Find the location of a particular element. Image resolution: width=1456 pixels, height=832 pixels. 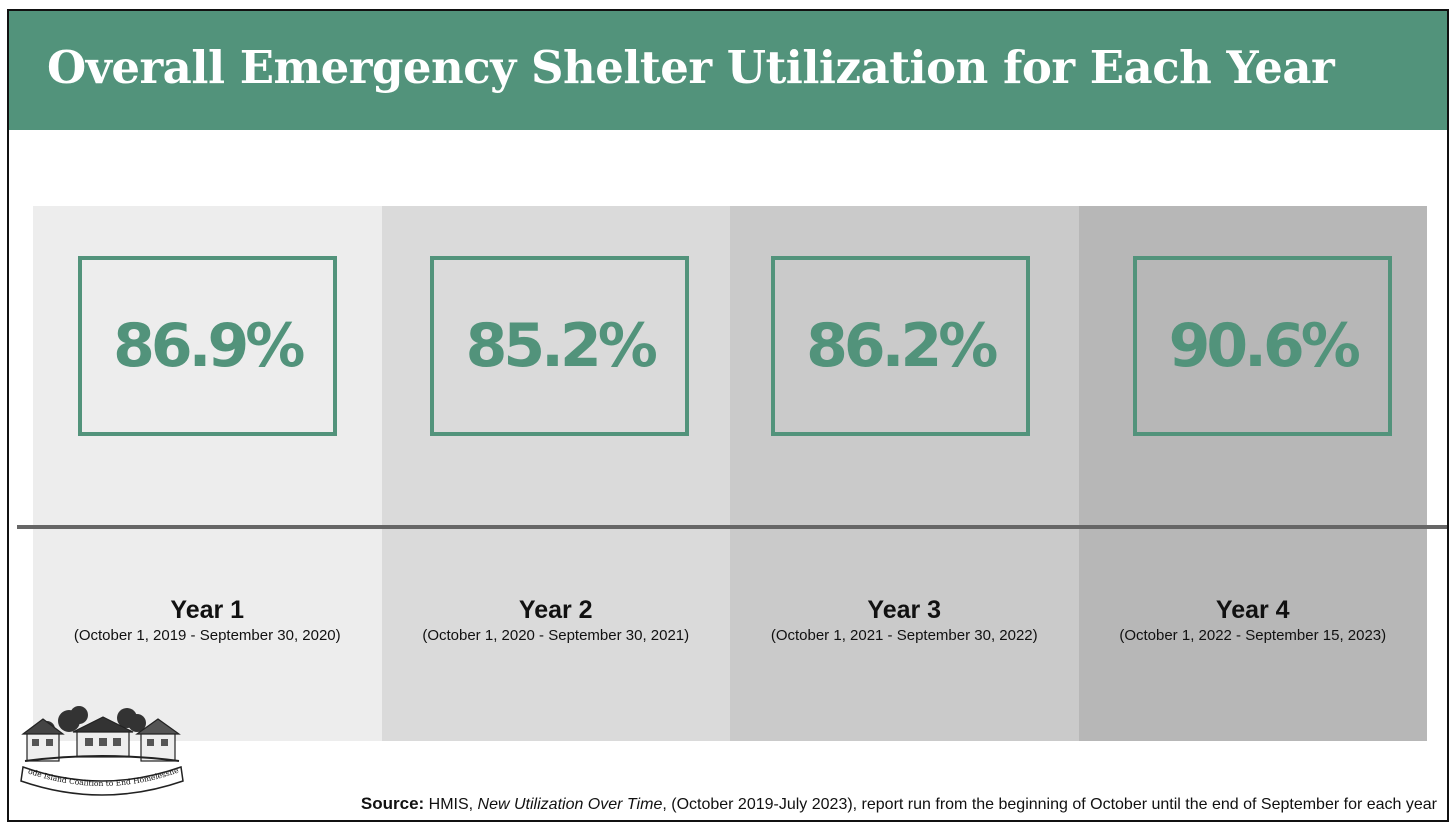

year-label: Year 4 is located at coordinates (1252, 610).